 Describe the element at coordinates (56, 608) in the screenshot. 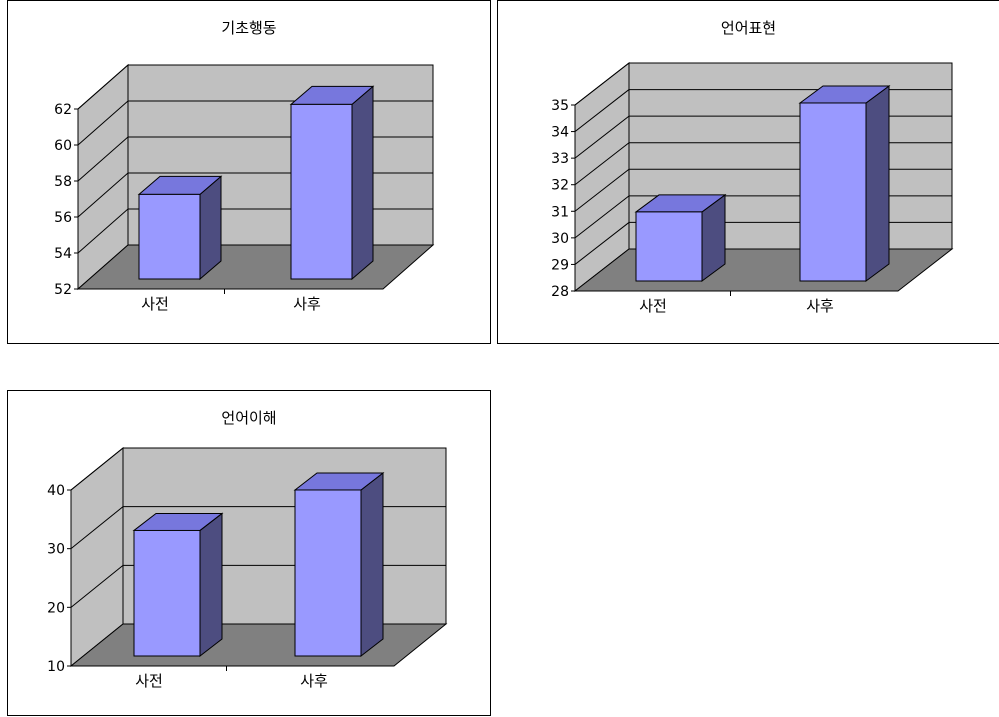

I see `y-tick-label: 20` at that location.